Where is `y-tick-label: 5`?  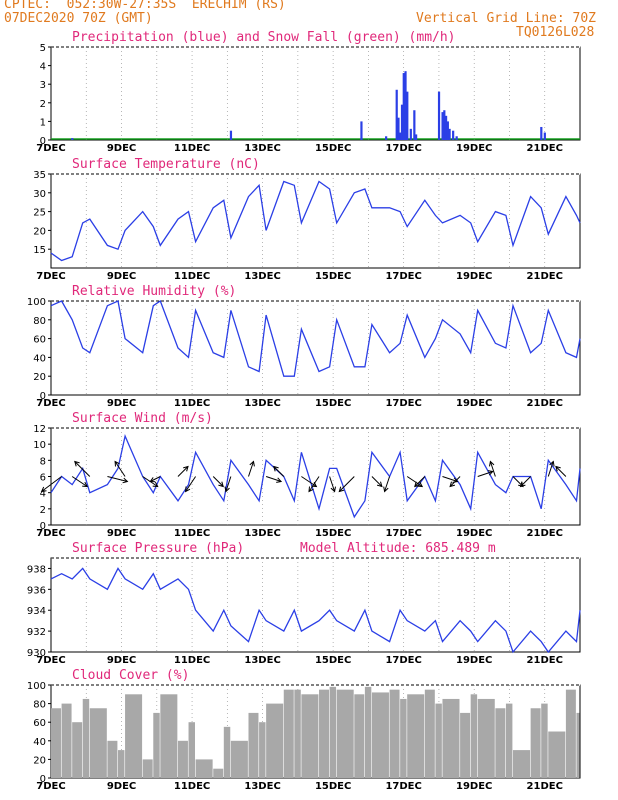 y-tick-label: 5 is located at coordinates (43, 48).